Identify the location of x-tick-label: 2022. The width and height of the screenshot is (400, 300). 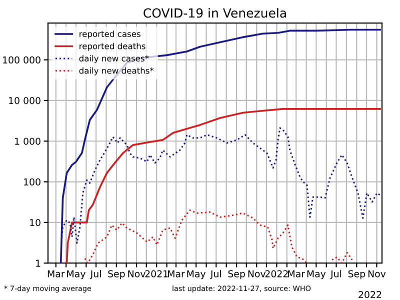
(276, 274).